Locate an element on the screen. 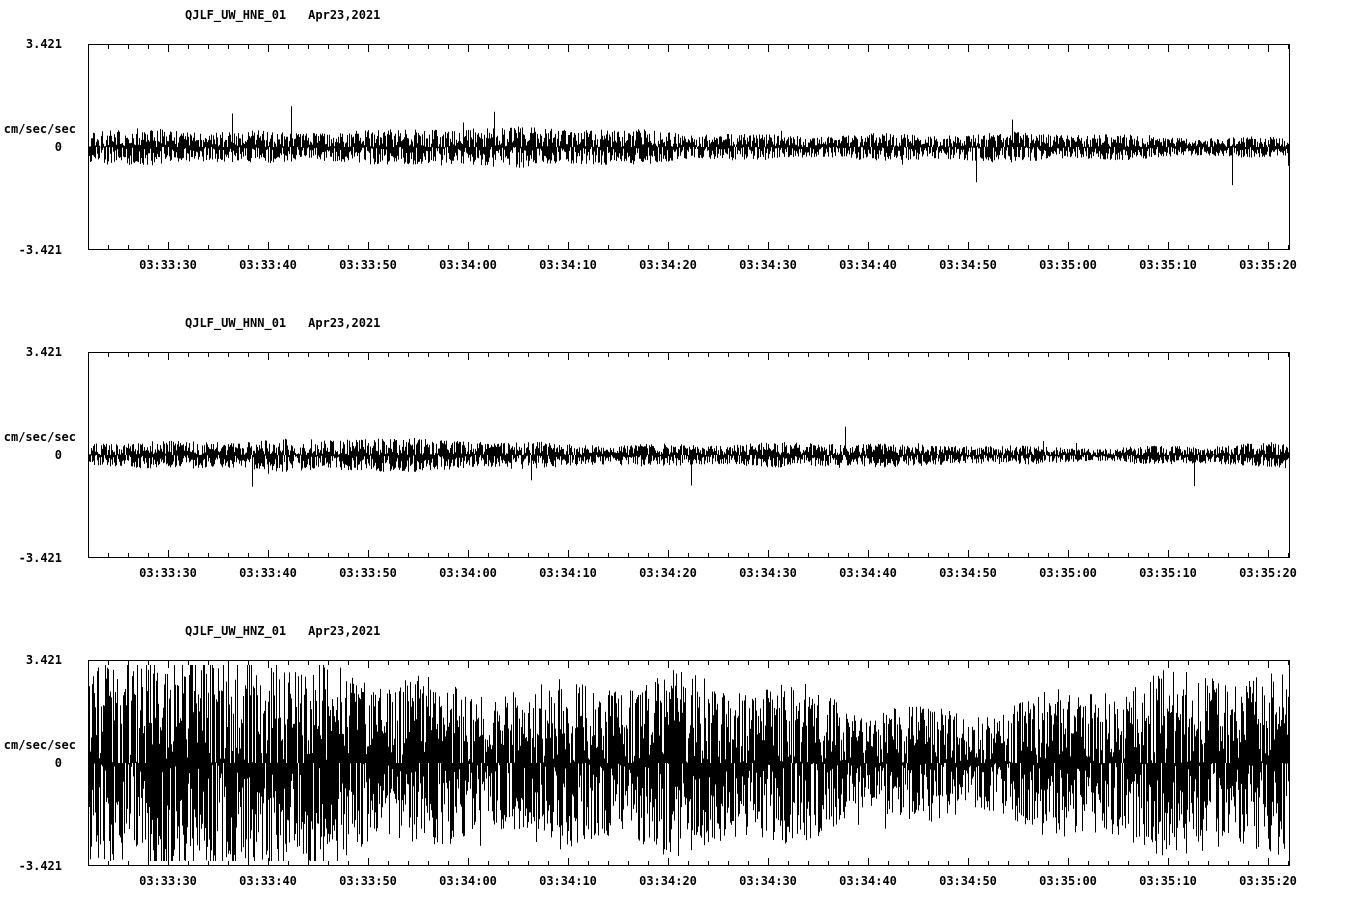 This screenshot has width=1358, height=924. trace-title: QJLF_UW_HNE_01 Apr23,2021 is located at coordinates (282, 15).